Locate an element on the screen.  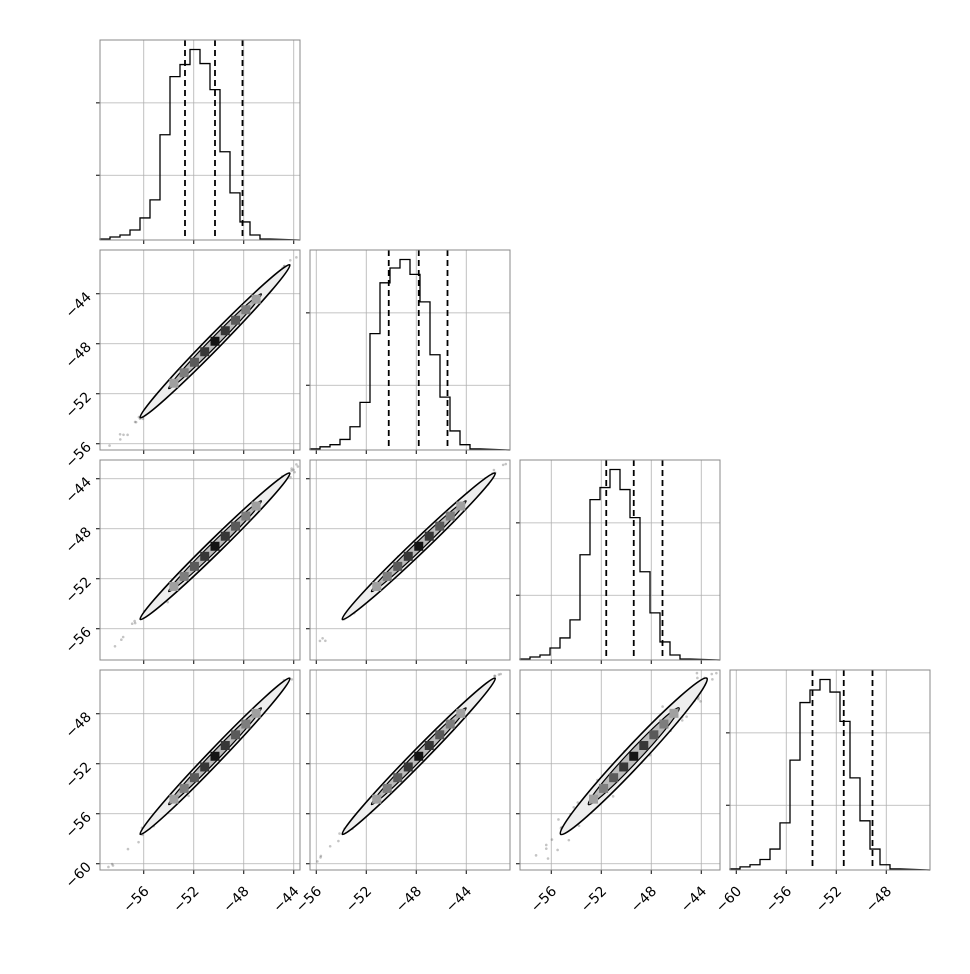
xtick-label: −60 is located at coordinates (729, 900).